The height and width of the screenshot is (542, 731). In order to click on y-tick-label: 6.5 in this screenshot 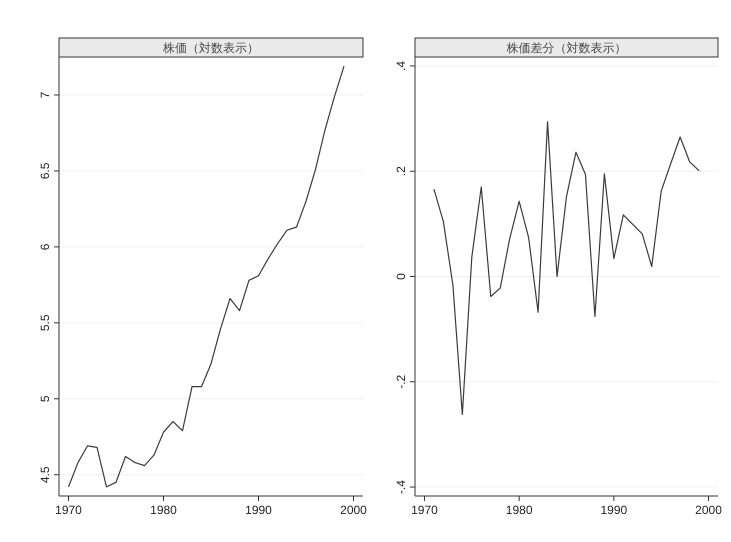, I will do `click(45, 171)`.